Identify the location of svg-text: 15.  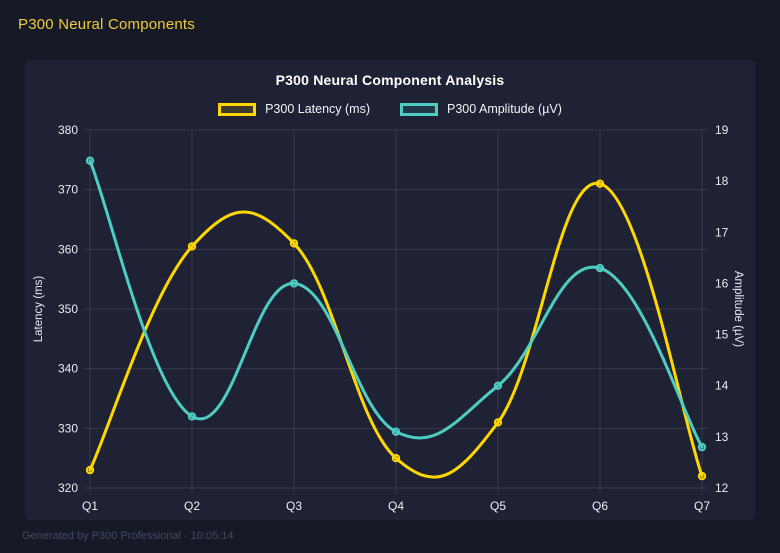
(722, 335).